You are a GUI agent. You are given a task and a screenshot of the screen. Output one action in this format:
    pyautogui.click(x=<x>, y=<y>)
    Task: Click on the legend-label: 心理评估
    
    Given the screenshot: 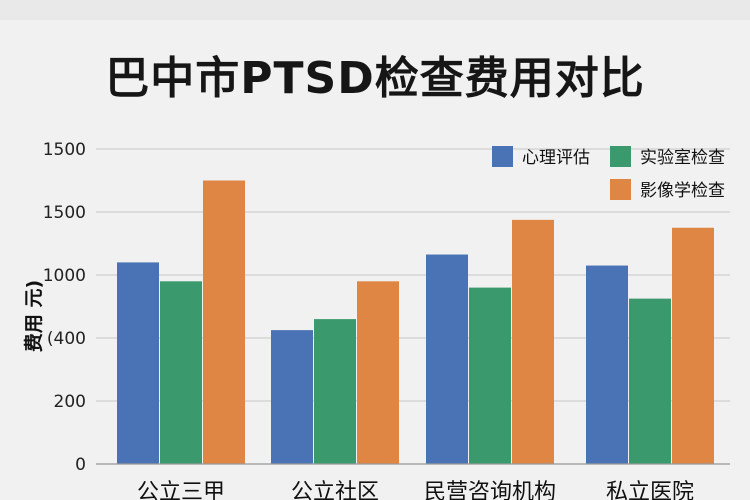 What is the action you would take?
    pyautogui.click(x=556, y=158)
    